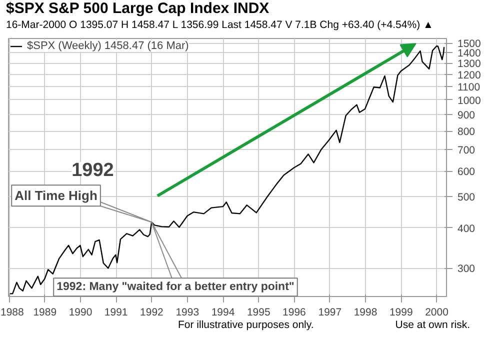 The width and height of the screenshot is (499, 340). Describe the element at coordinates (470, 44) in the screenshot. I see `y-tick-label: 1500` at that location.